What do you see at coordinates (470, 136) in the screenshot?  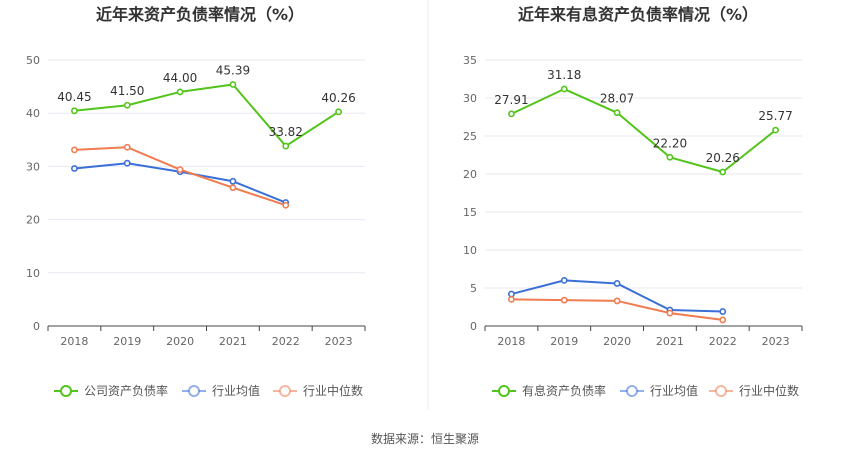 I see `y-tick-label: 25` at bounding box center [470, 136].